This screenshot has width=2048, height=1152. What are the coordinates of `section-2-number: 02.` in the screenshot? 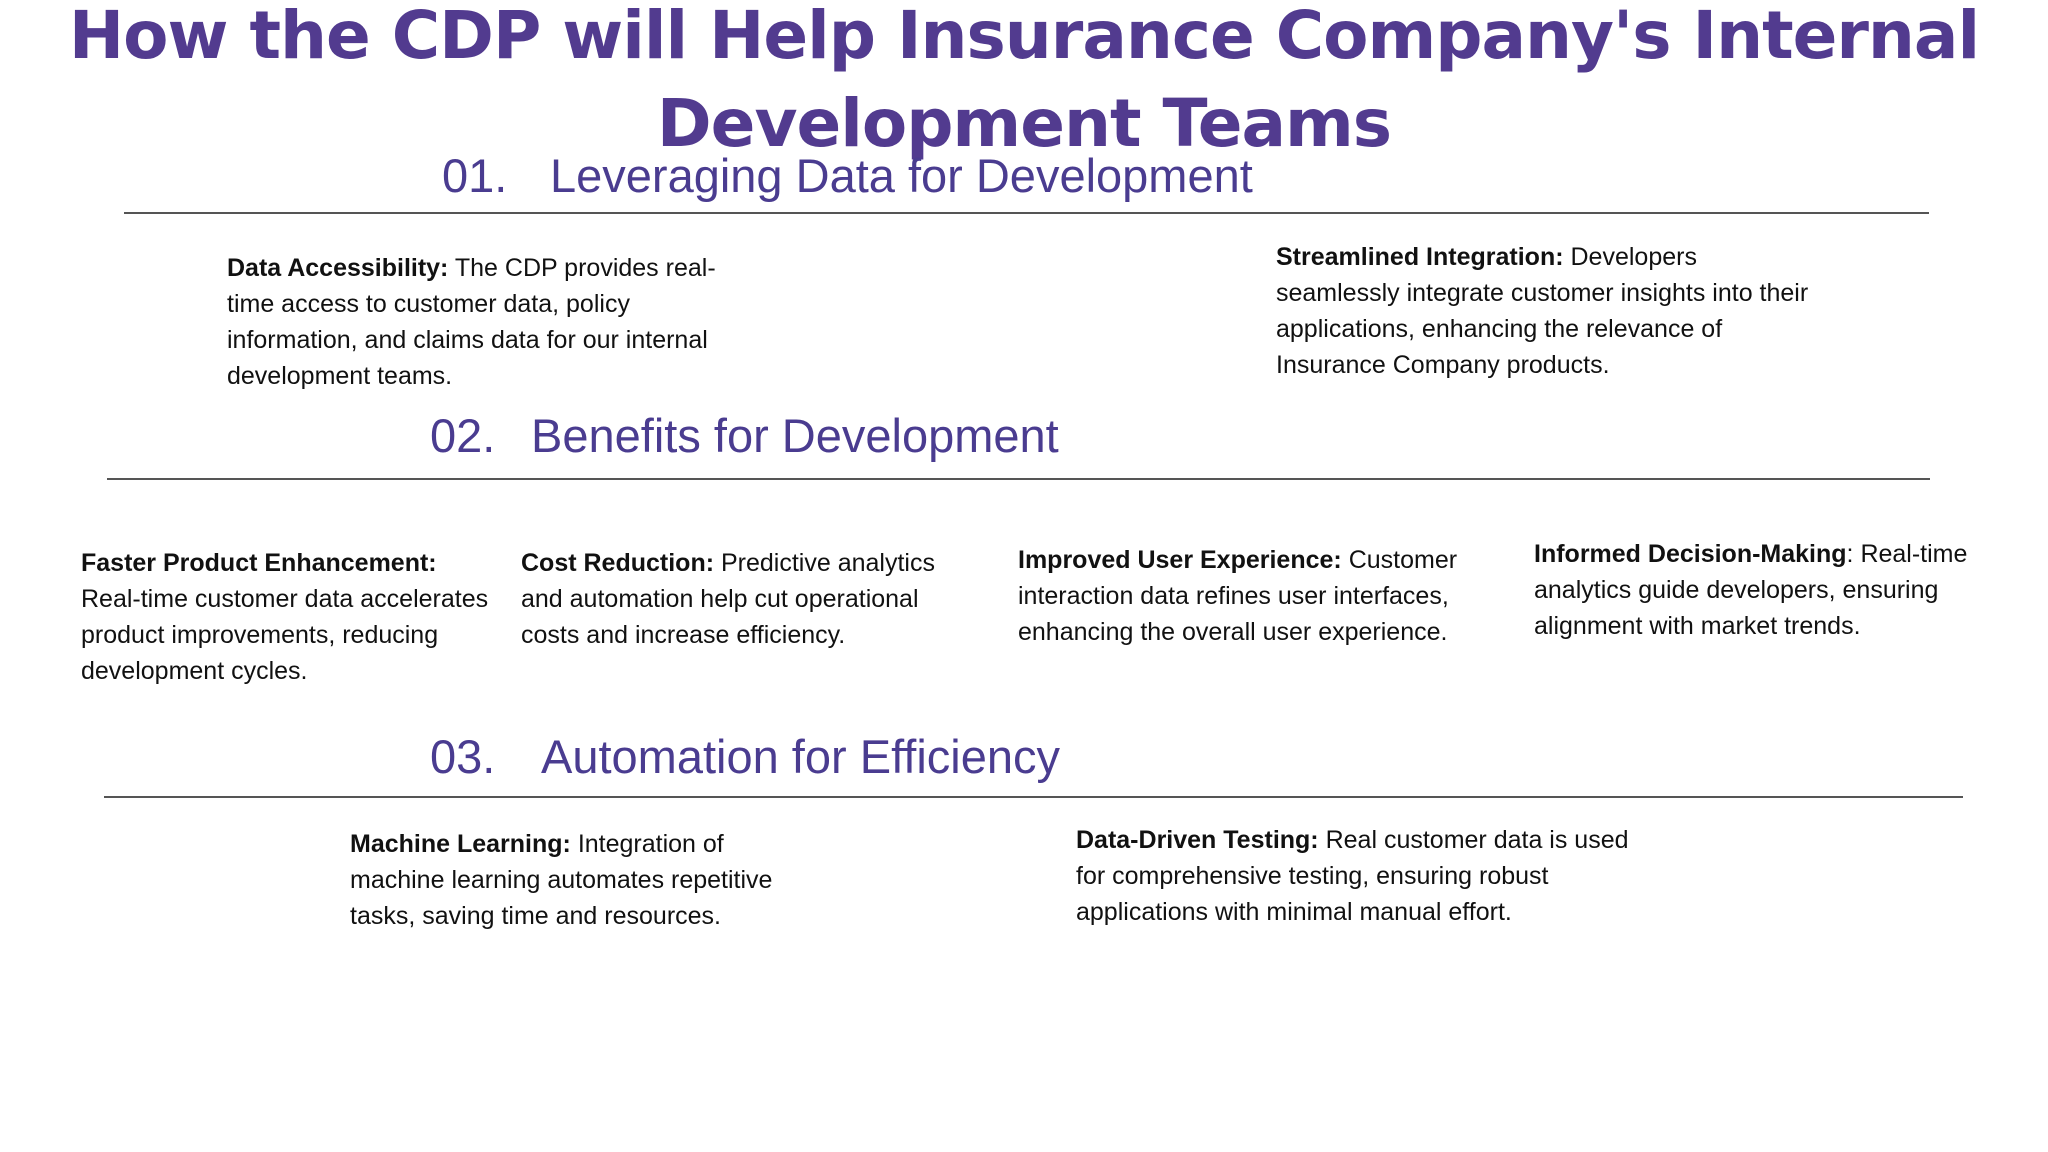 It's located at (463, 435).